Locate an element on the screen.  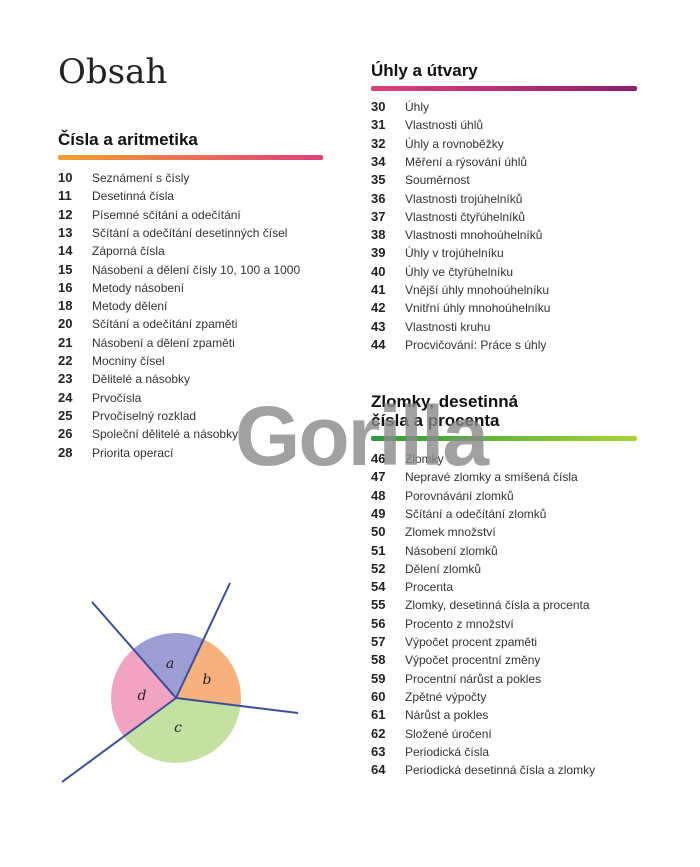
entry-title: Sčítání a odečítání desetinných čísel is located at coordinates (190, 232).